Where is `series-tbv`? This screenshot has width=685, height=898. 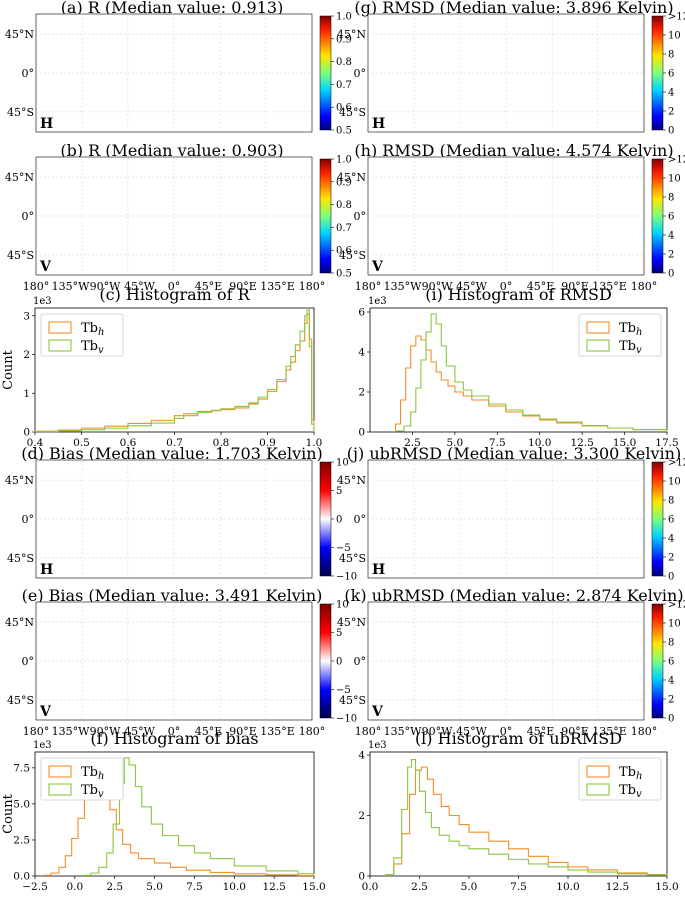
series-tbv is located at coordinates (531, 372).